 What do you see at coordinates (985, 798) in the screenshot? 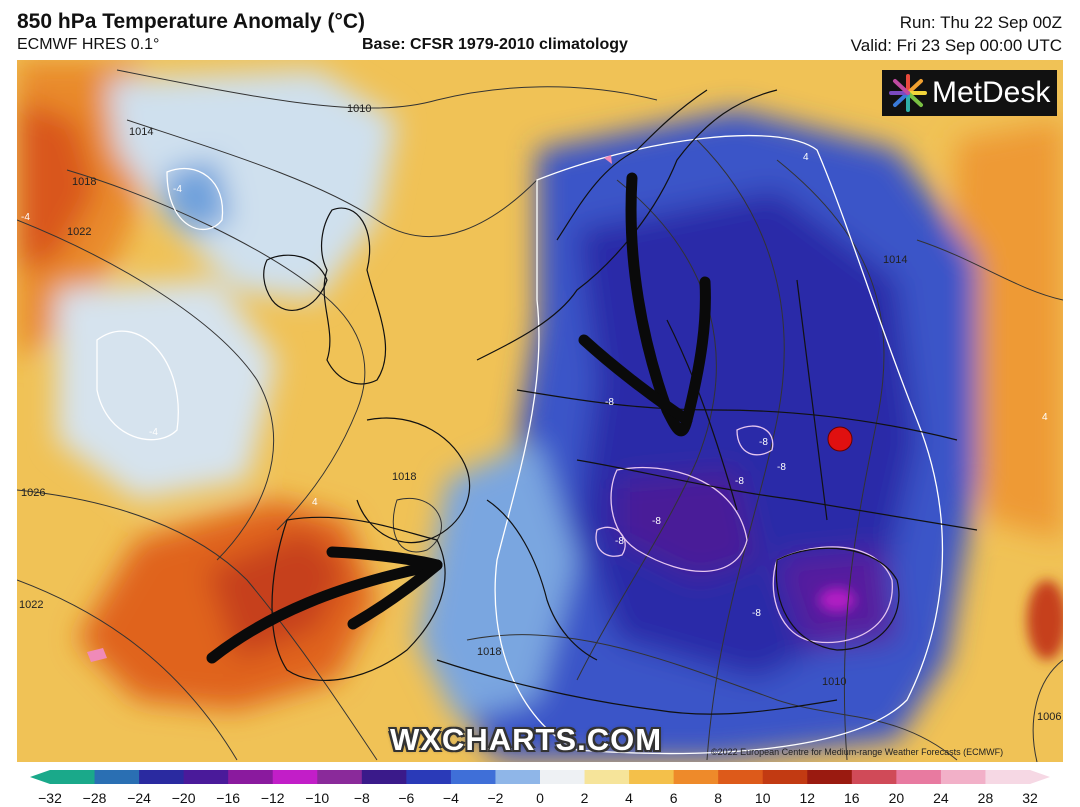
I see `color-scale-tick-label: 28` at bounding box center [985, 798].